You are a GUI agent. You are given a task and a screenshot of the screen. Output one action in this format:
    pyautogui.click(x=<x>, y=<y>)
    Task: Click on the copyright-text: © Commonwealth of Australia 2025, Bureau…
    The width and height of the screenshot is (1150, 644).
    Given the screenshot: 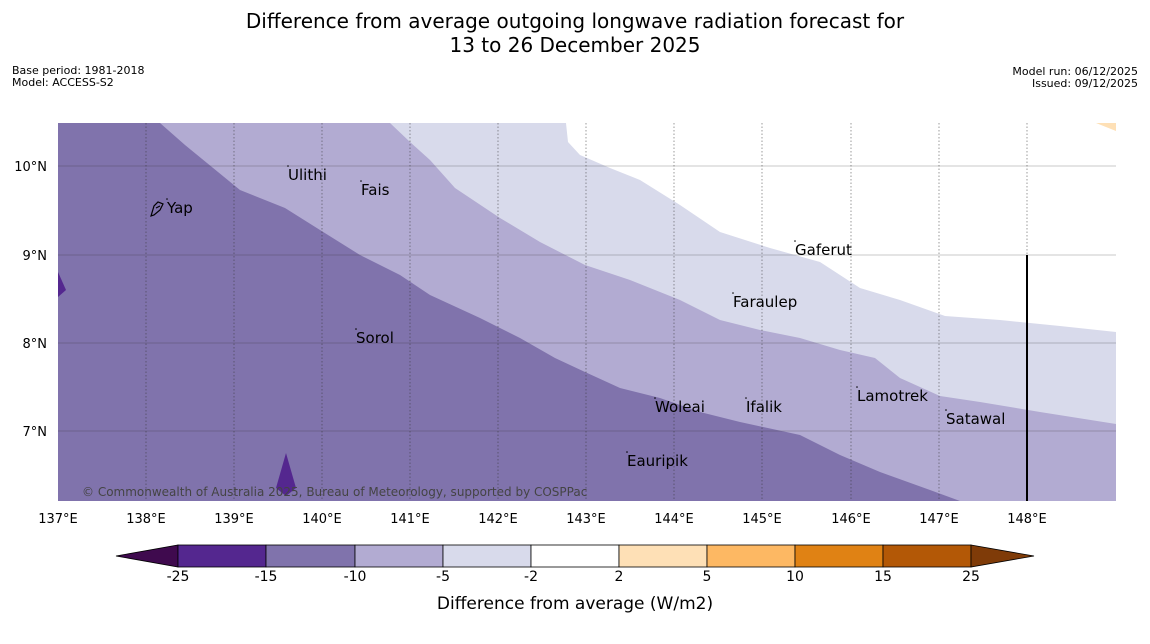 What is the action you would take?
    pyautogui.click(x=334, y=492)
    